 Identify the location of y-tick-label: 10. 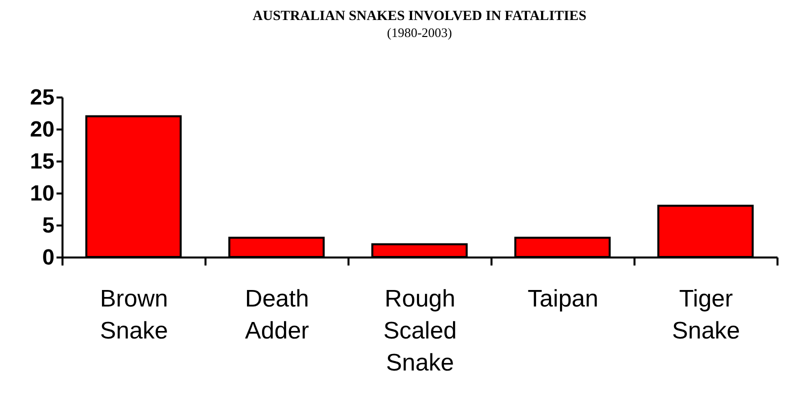
(42, 193).